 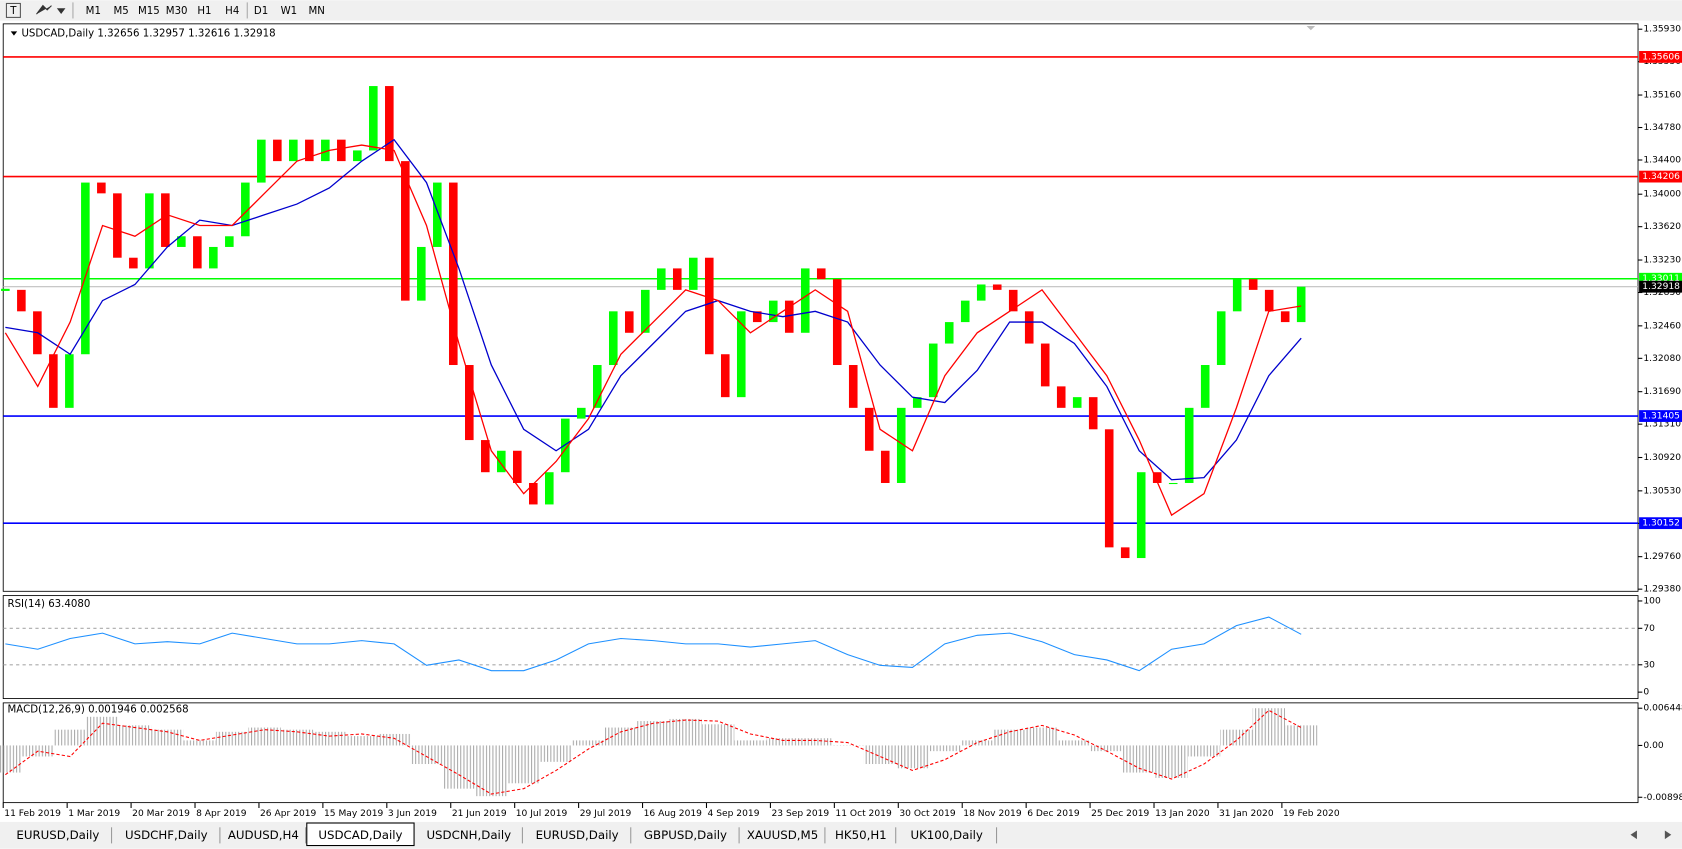 I want to click on price-tick-label: 1.31690, so click(x=1662, y=392).